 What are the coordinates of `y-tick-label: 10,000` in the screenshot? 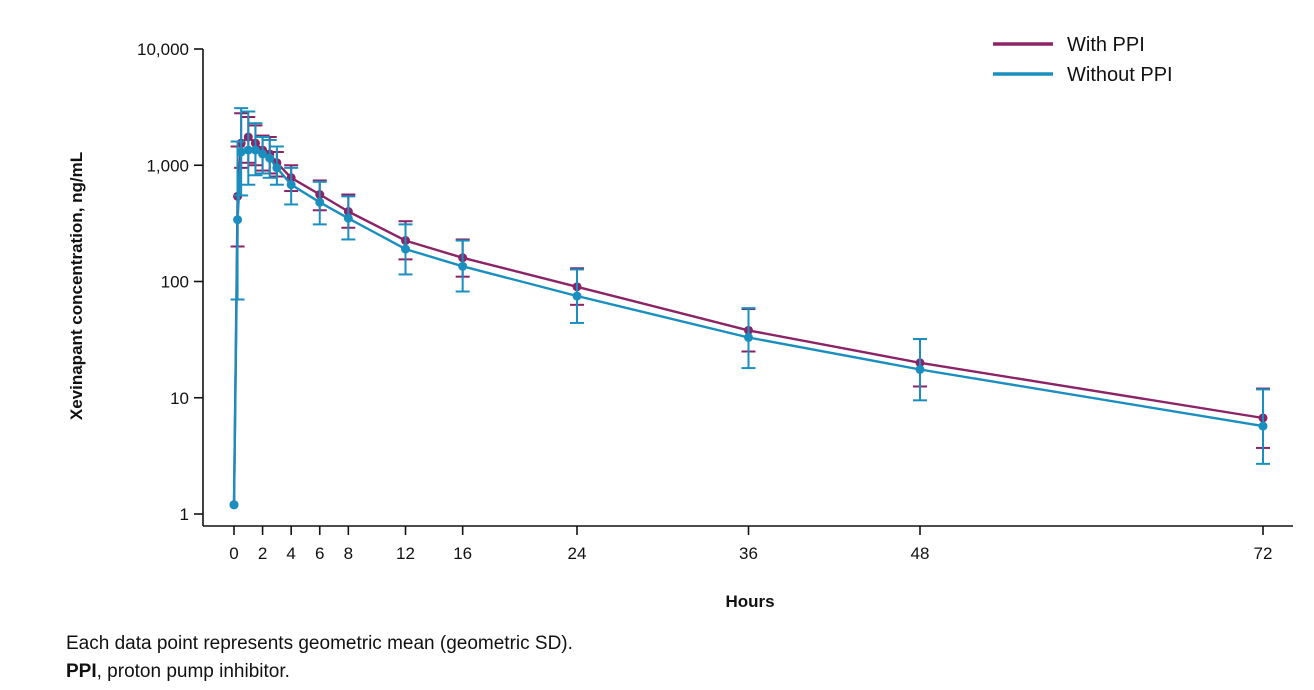 It's located at (163, 49).